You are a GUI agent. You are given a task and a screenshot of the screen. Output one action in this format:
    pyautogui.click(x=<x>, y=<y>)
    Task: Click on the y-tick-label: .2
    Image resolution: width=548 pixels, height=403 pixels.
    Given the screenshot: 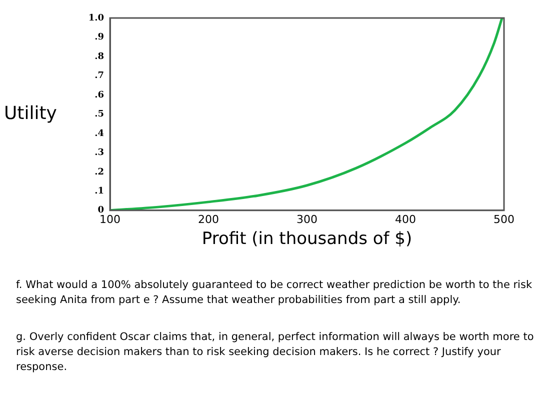 What is the action you would take?
    pyautogui.click(x=99, y=172)
    